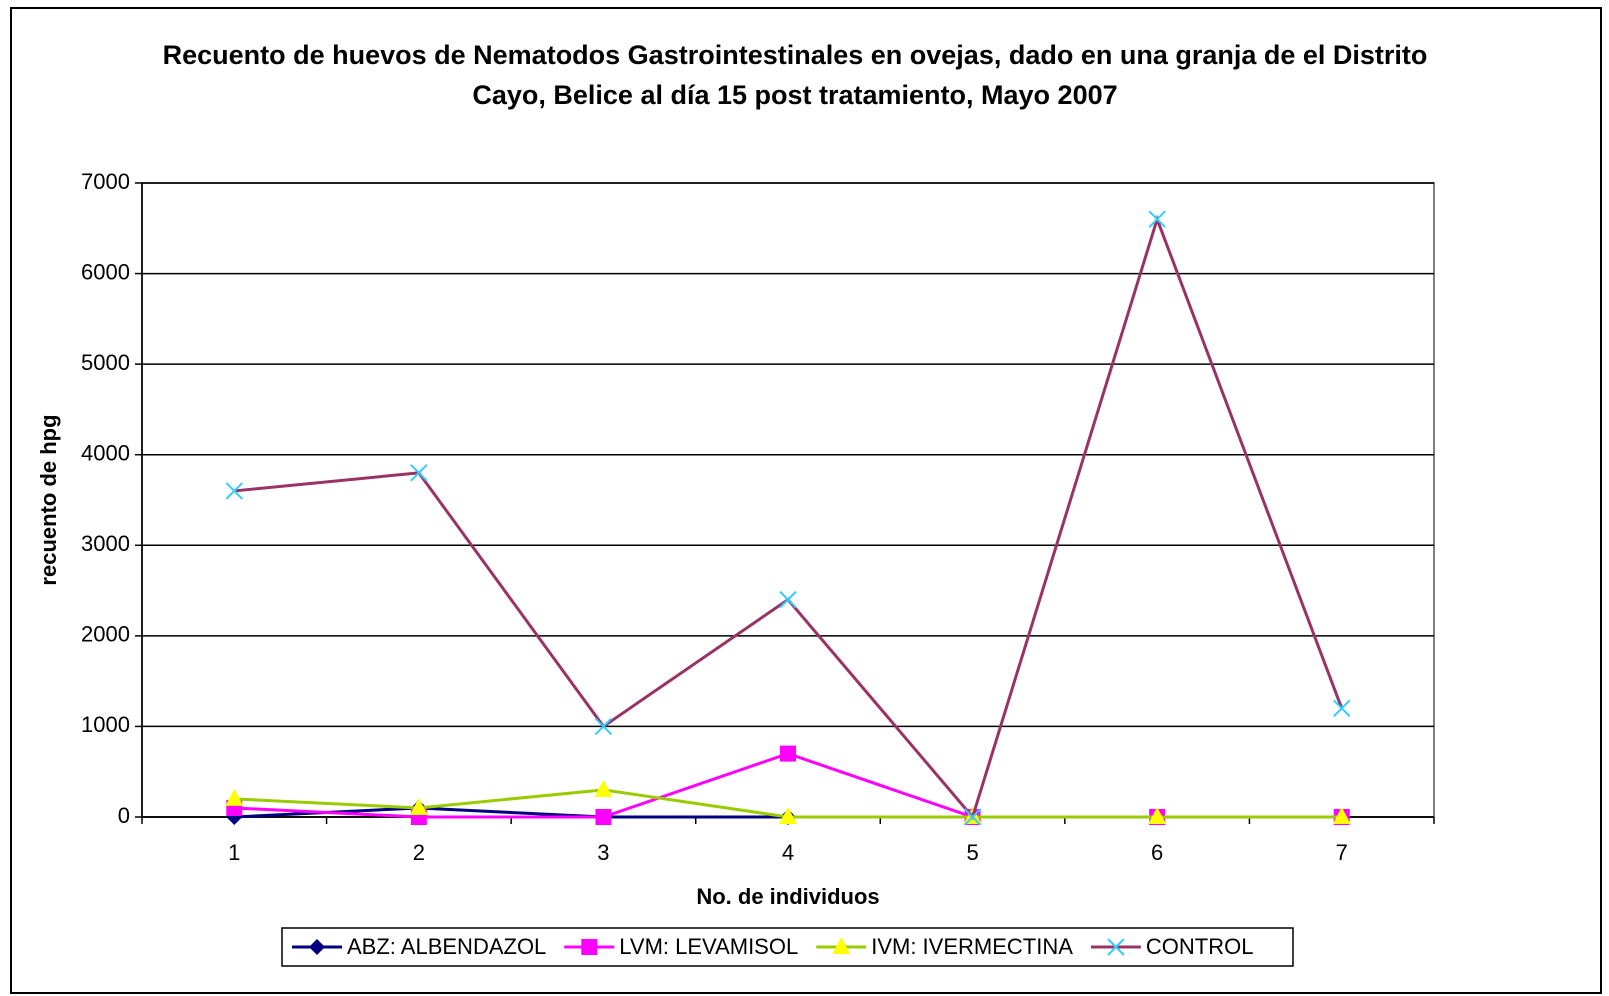  Describe the element at coordinates (105, 271) in the screenshot. I see `y-tick-label: 6000` at that location.